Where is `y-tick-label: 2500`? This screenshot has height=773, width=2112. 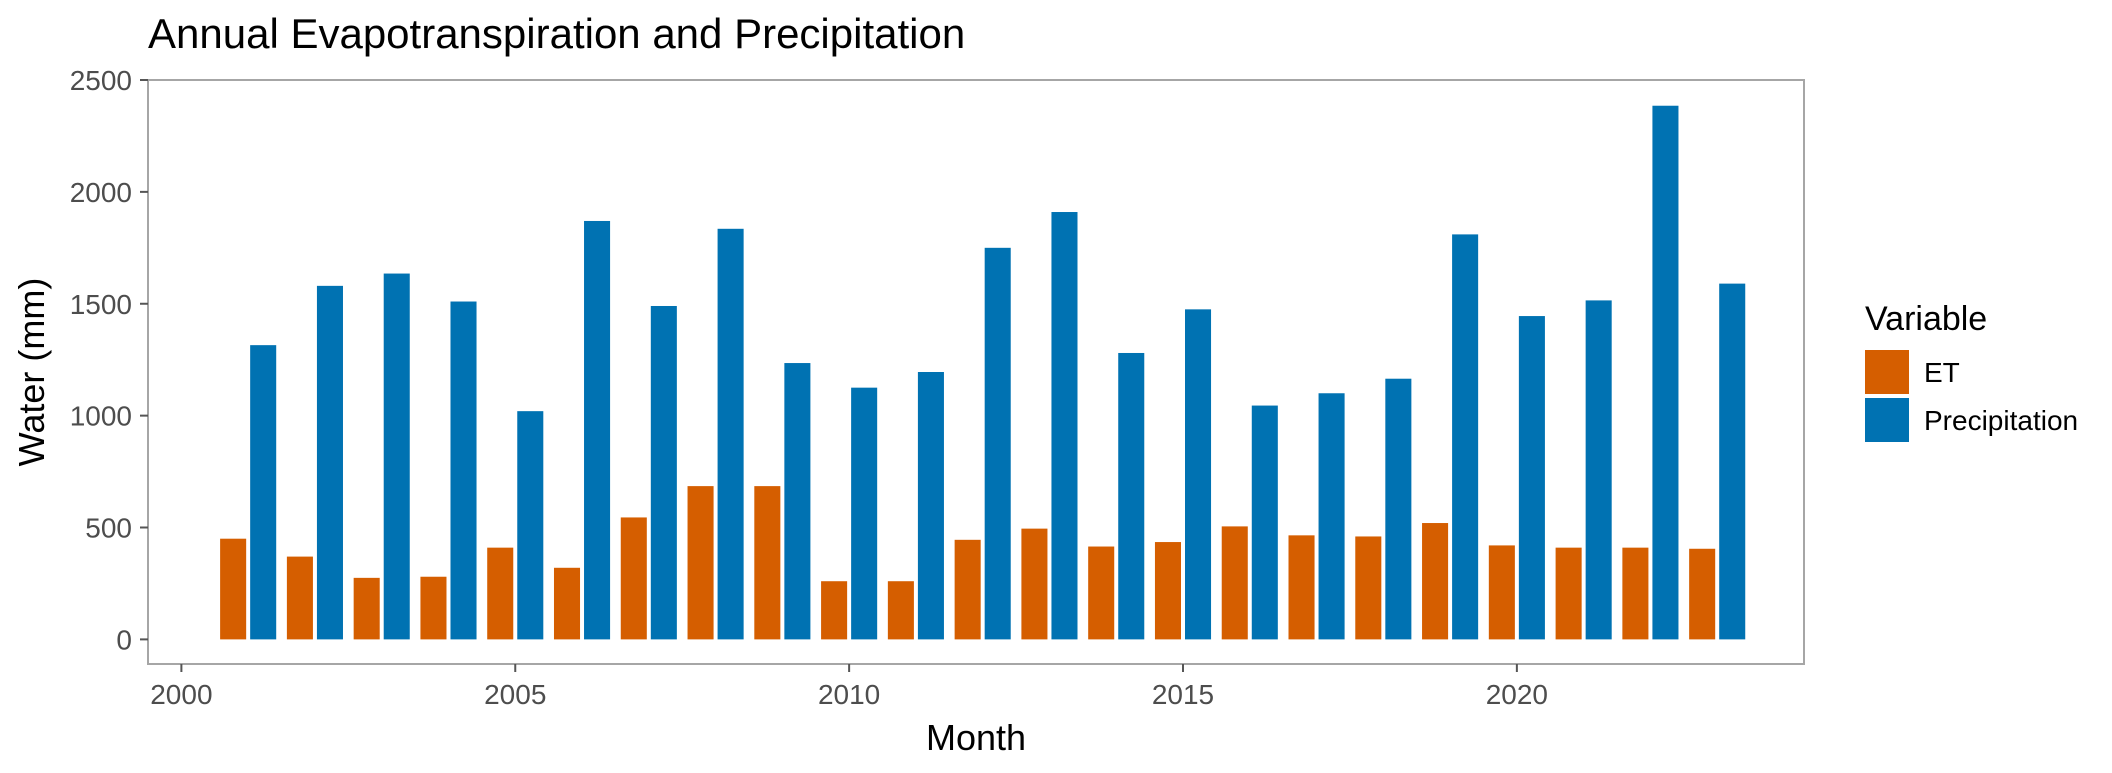
y-tick-label: 2500 is located at coordinates (101, 80).